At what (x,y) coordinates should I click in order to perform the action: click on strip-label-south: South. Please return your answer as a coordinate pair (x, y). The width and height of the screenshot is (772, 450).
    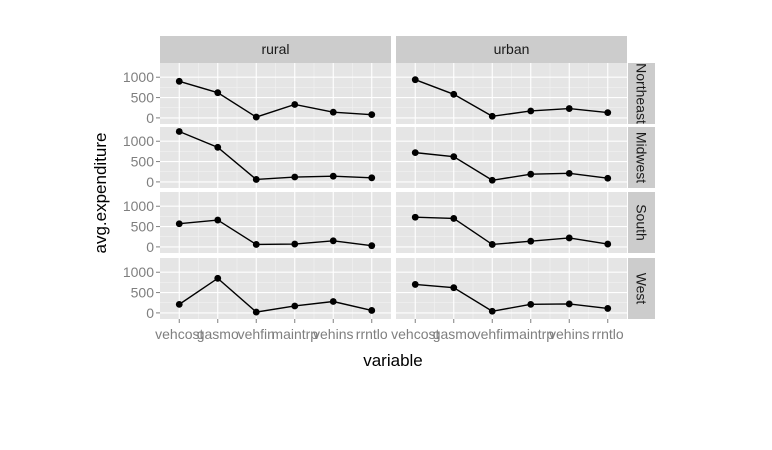
    Looking at the image, I should click on (642, 222).